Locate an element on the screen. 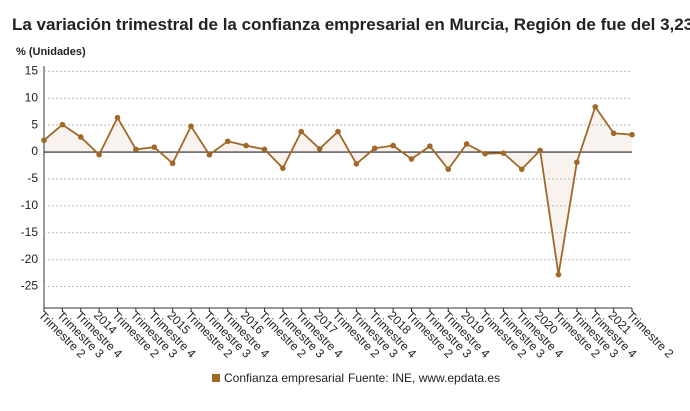 Image resolution: width=690 pixels, height=411 pixels. y-tick-label: 5 is located at coordinates (34, 124).